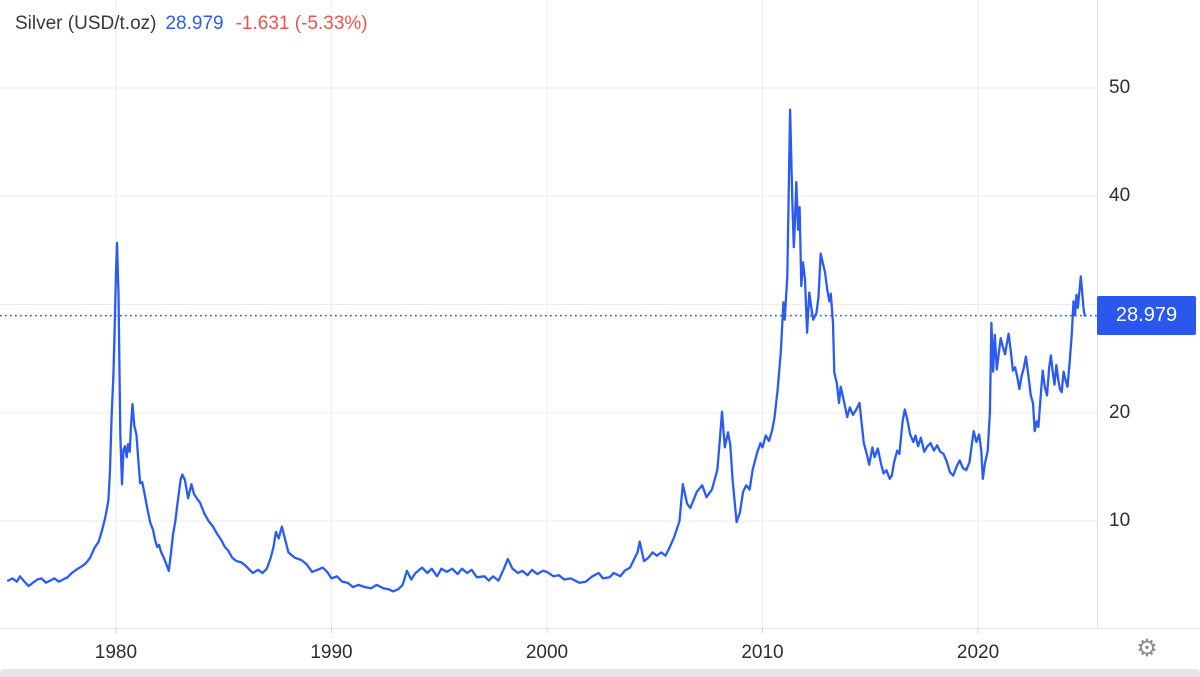  Describe the element at coordinates (547, 652) in the screenshot. I see `x-axis-label: 2000` at that location.